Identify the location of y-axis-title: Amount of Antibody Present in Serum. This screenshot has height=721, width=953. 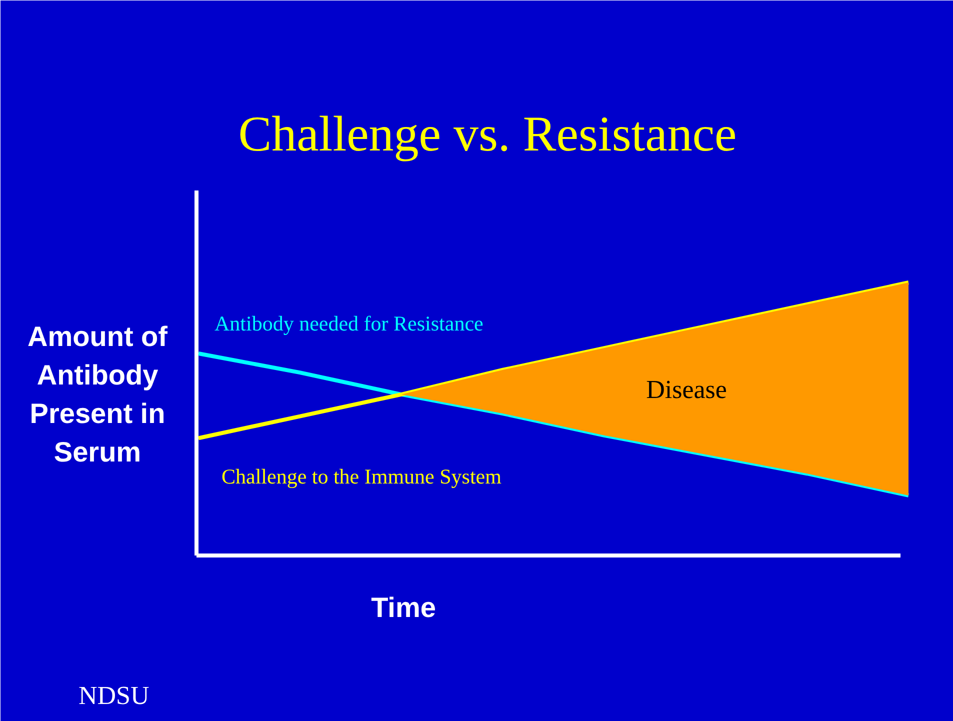
(98, 394).